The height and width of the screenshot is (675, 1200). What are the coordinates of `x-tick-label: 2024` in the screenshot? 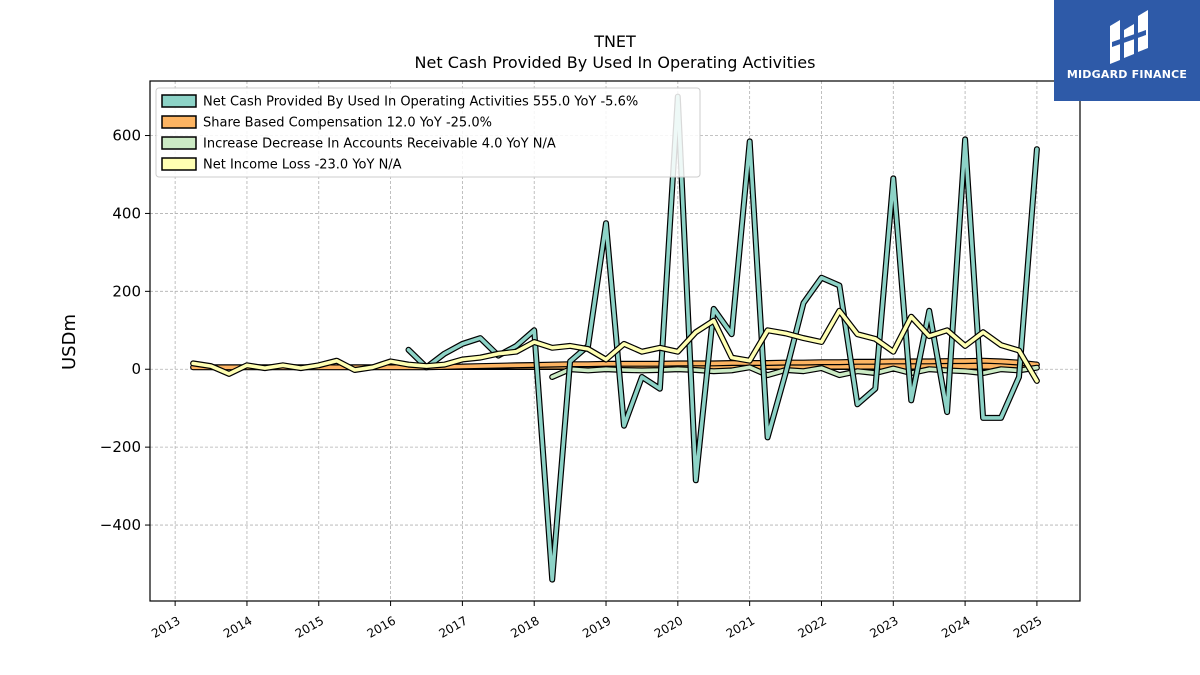 It's located at (955, 626).